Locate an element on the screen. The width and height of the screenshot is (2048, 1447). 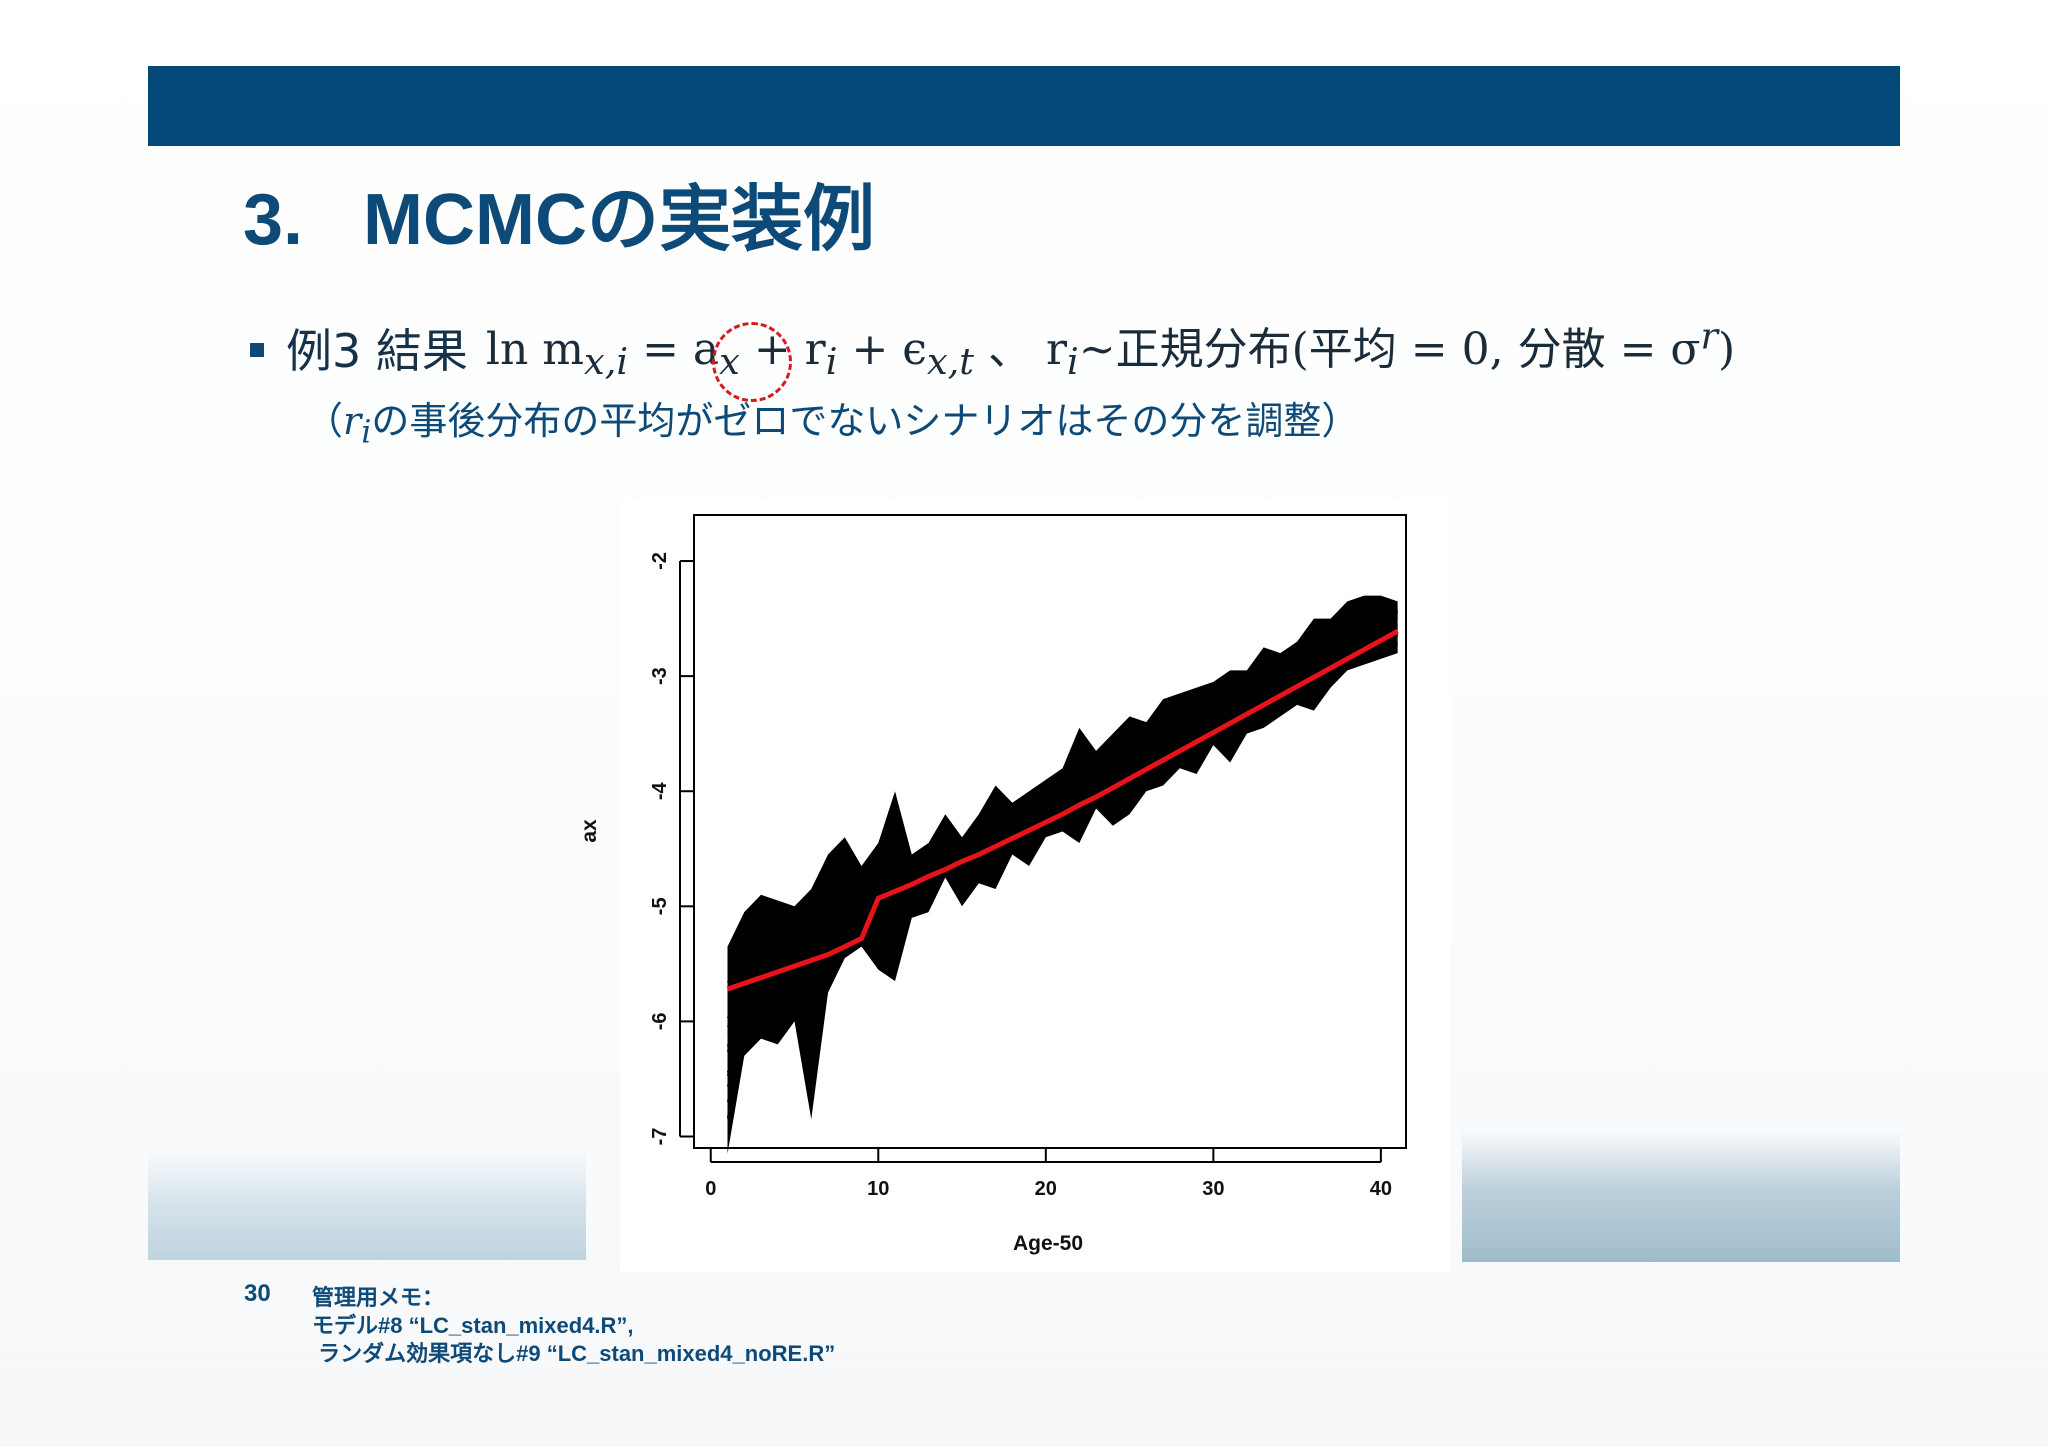
memo-line-3: ランダム効果項なし#9 “LC_stan_mixed4_noRE.R” is located at coordinates (574, 1353).